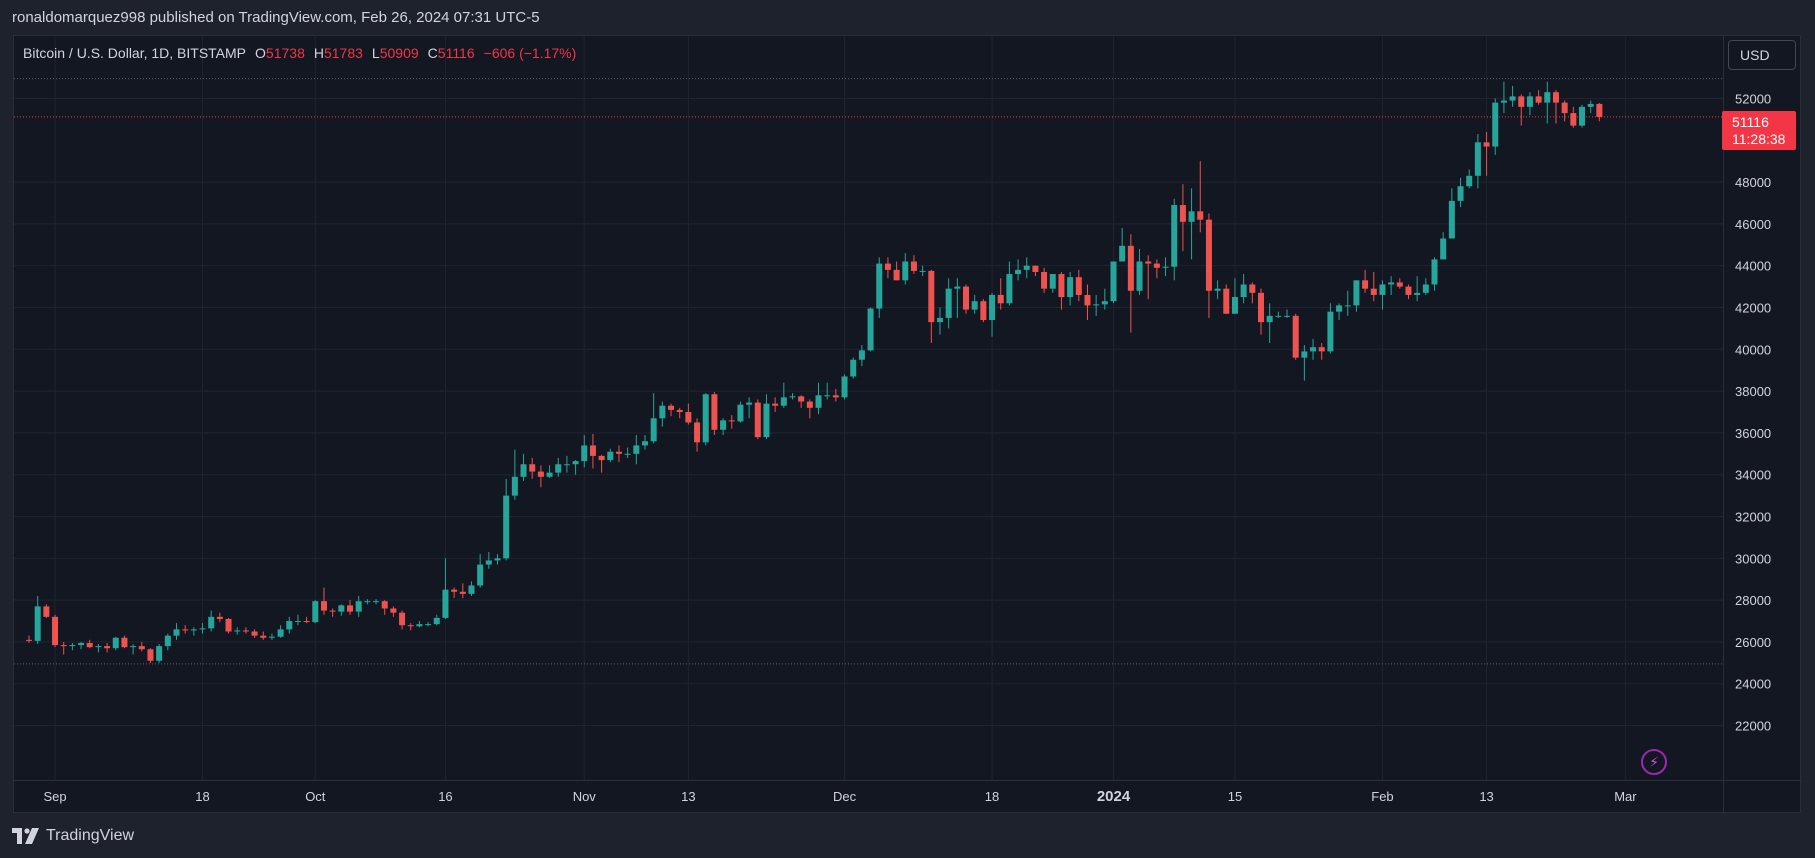 Image resolution: width=1815 pixels, height=858 pixels. Describe the element at coordinates (73, 836) in the screenshot. I see `tradingview-logo: TradingView` at that location.